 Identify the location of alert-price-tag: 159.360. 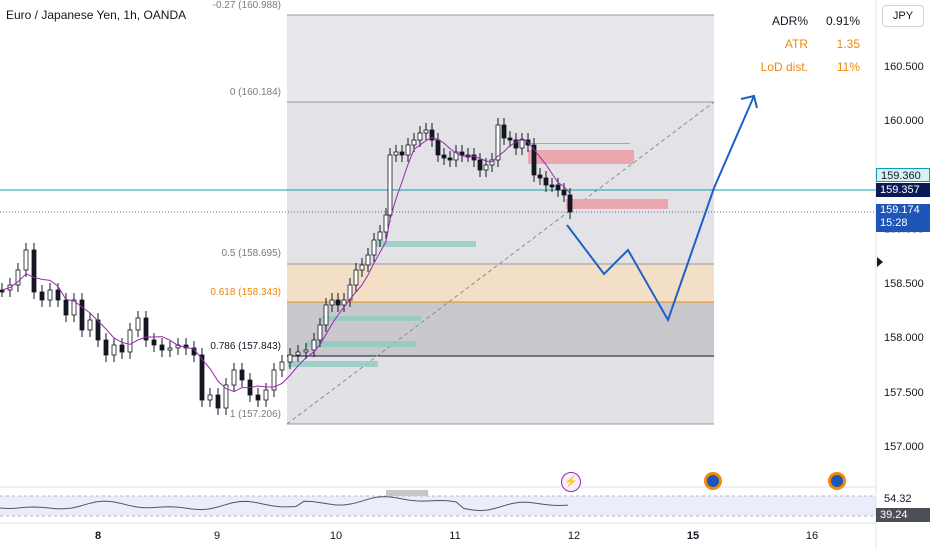
(903, 175).